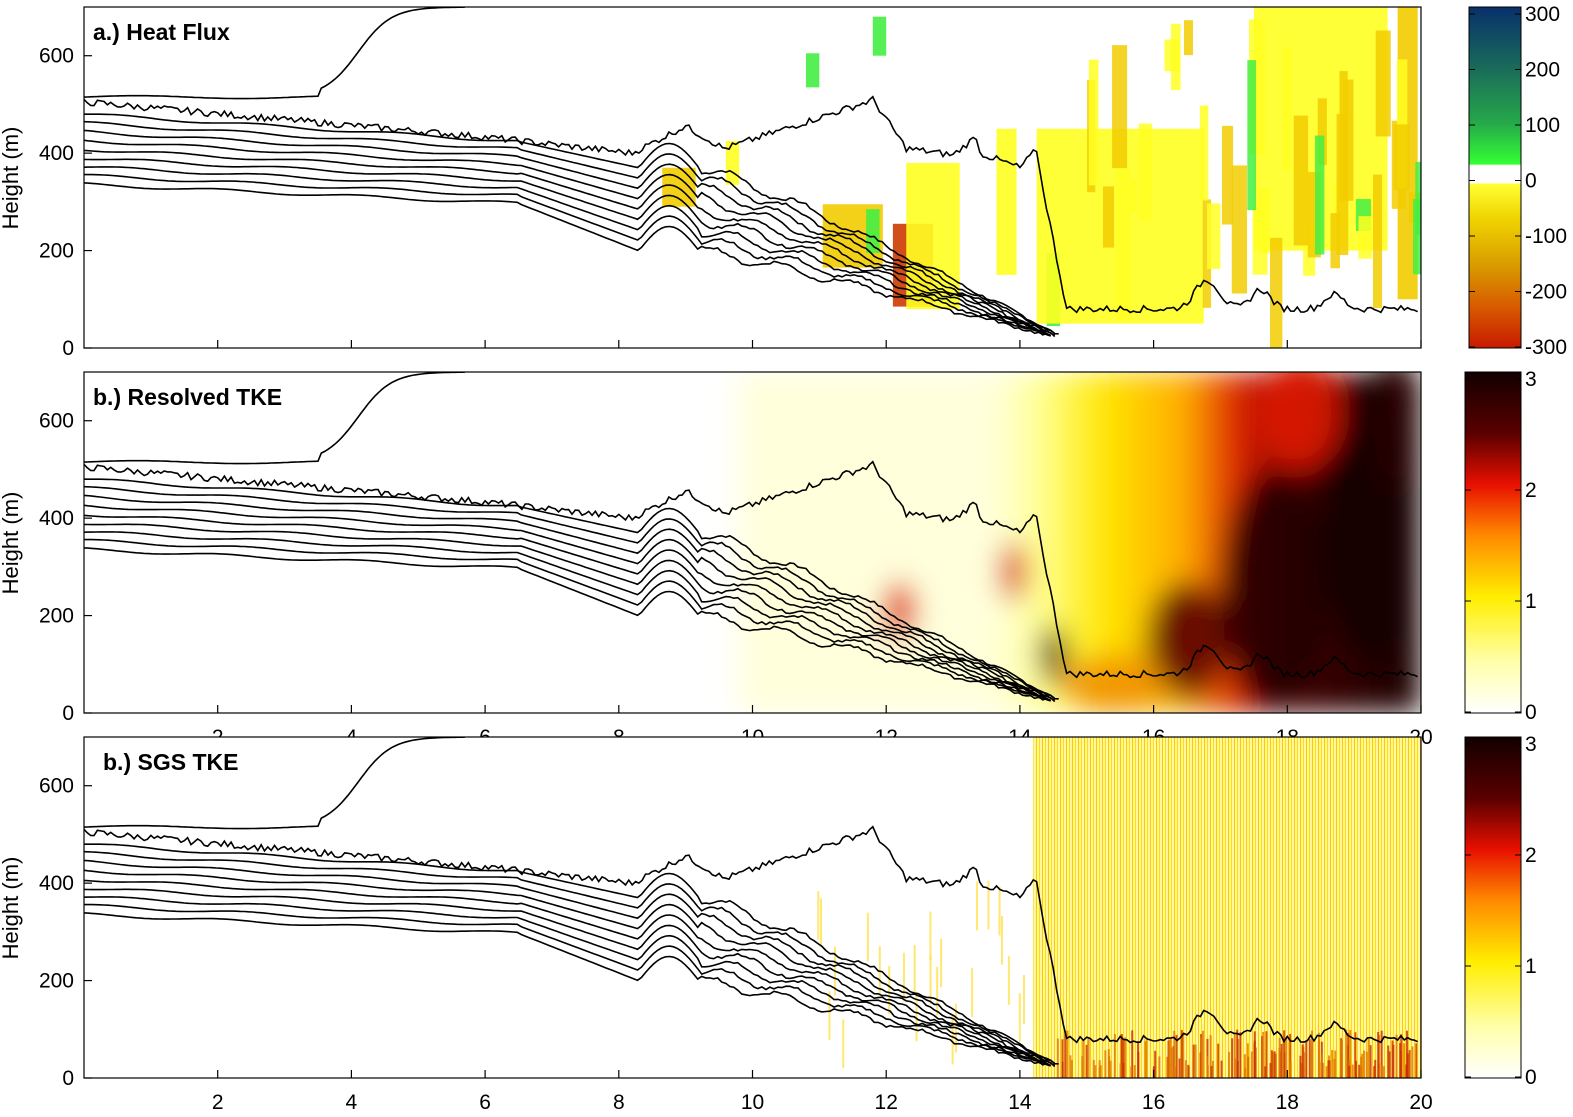 This screenshot has height=1117, width=1573. What do you see at coordinates (1542, 125) in the screenshot?
I see `colorbar-tick-label: 100` at bounding box center [1542, 125].